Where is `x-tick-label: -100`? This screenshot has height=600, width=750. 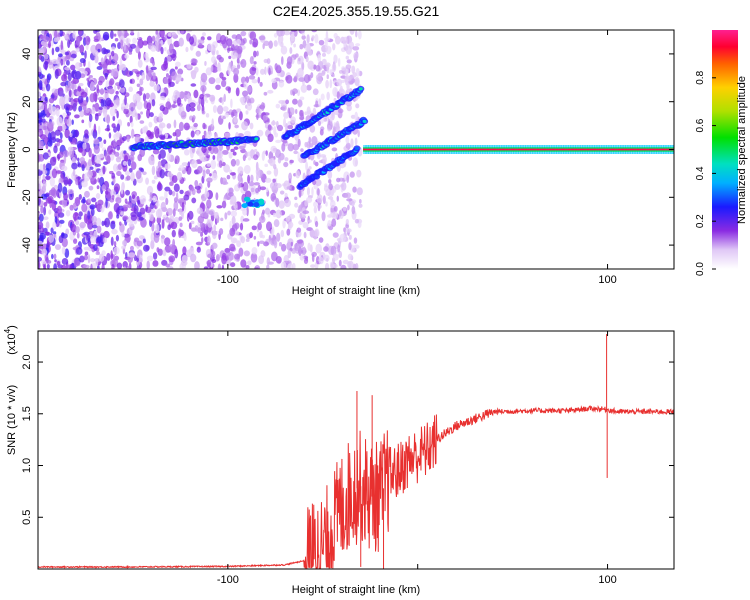 x-tick-label: -100 is located at coordinates (228, 580).